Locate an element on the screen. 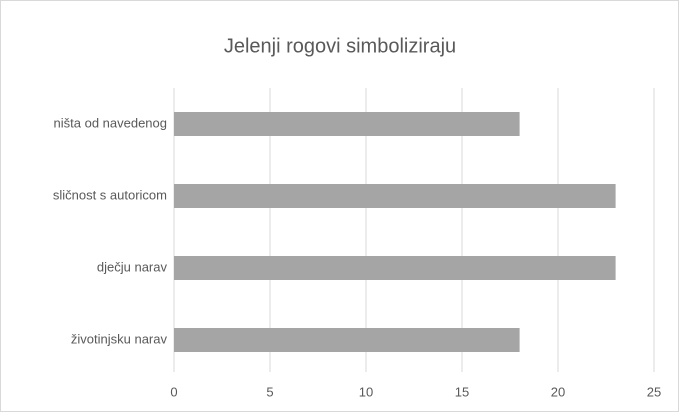  y-tick-label: dječju narav is located at coordinates (132, 266).